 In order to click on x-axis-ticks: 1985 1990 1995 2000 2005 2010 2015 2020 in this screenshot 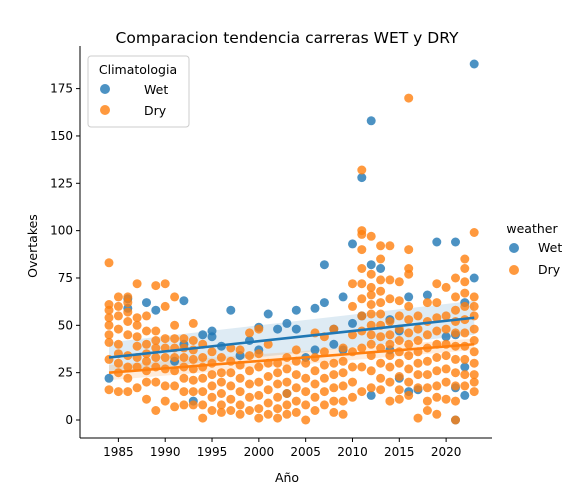, I will do `click(282, 448)`.